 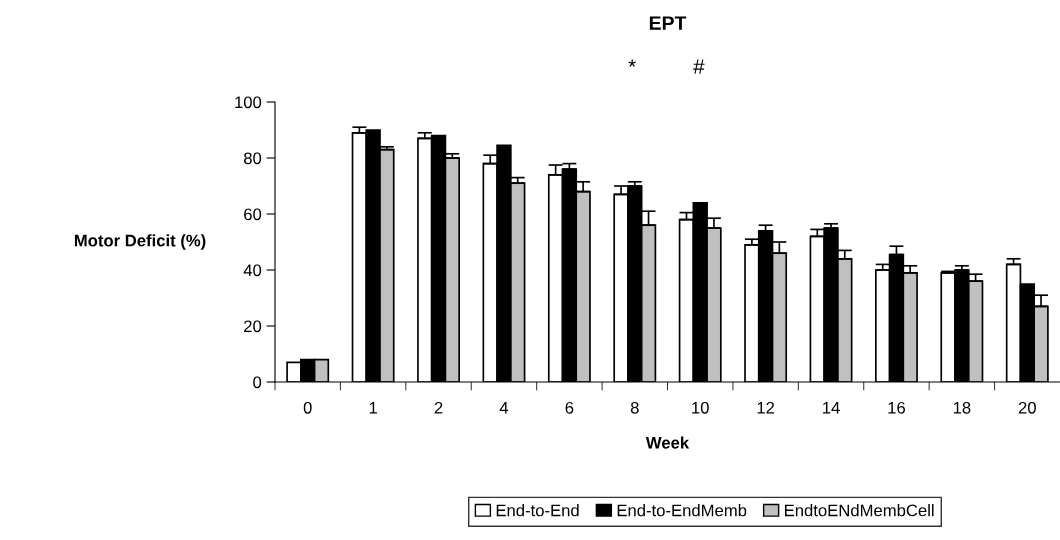 What do you see at coordinates (668, 23) in the screenshot?
I see `chart-title: EPT` at bounding box center [668, 23].